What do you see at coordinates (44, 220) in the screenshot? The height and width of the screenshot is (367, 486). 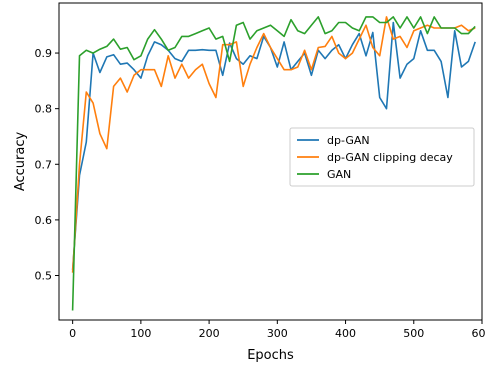 I see `y-tick-label: 0.6` at bounding box center [44, 220].